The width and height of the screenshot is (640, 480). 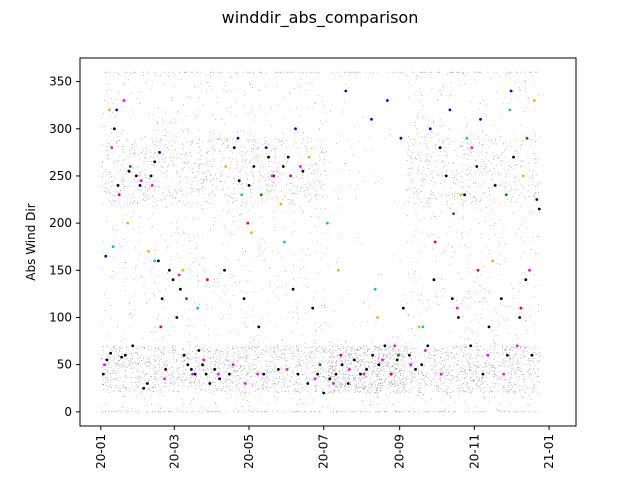 I want to click on chart-title: winddir_abs_comparison, so click(x=320, y=17).